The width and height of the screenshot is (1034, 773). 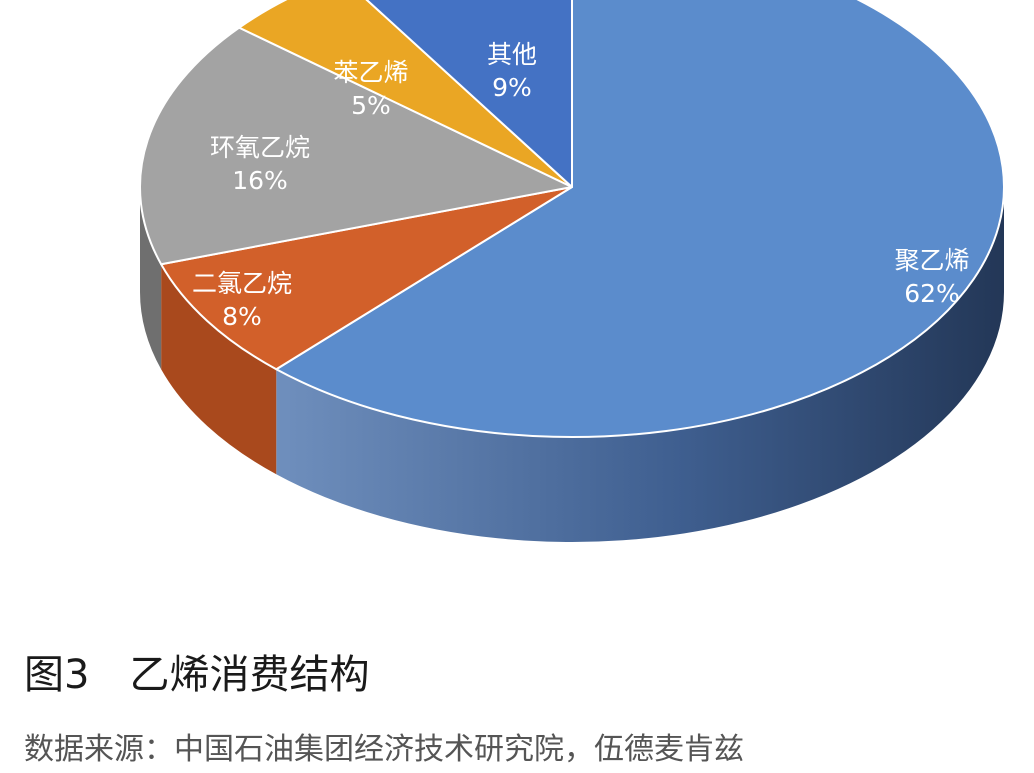 I want to click on slice-value-label-4: 9%, so click(x=512, y=87).